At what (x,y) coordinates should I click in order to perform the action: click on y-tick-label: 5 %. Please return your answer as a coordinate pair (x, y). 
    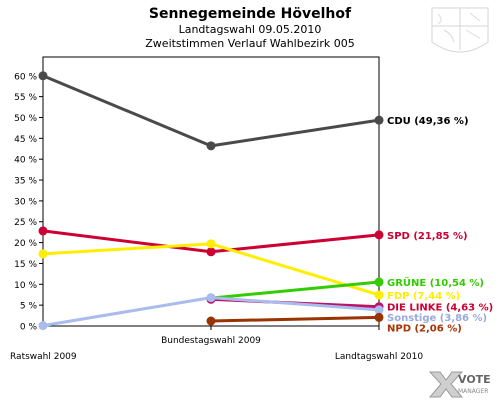
    Looking at the image, I should click on (29, 307).